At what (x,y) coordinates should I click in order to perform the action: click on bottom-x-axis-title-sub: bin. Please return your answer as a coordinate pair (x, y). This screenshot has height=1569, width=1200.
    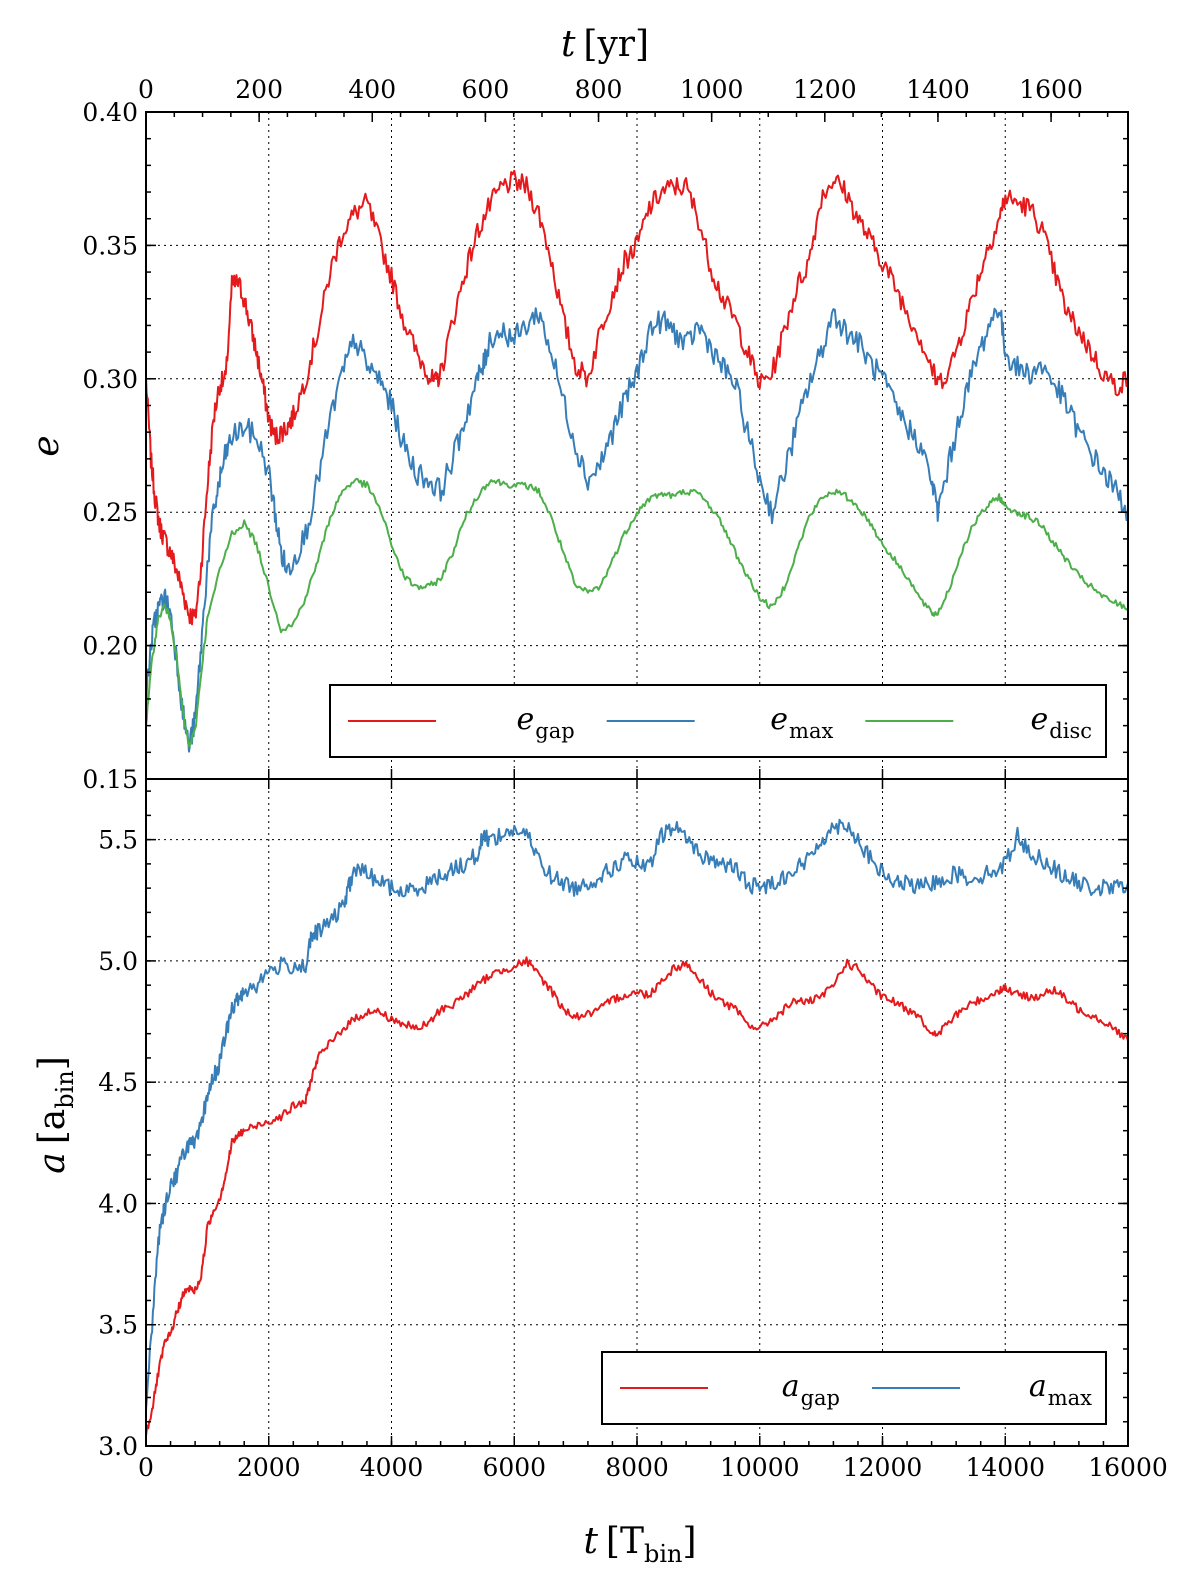
    Looking at the image, I should click on (663, 1554).